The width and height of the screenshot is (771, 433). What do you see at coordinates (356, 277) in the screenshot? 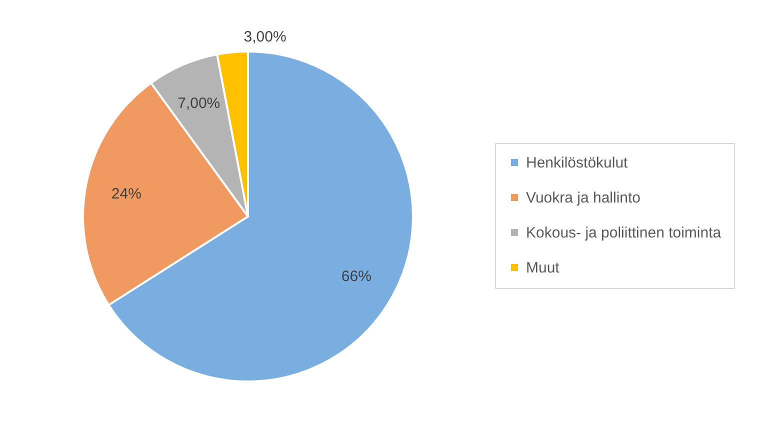
I see `data-label: 66%` at bounding box center [356, 277].